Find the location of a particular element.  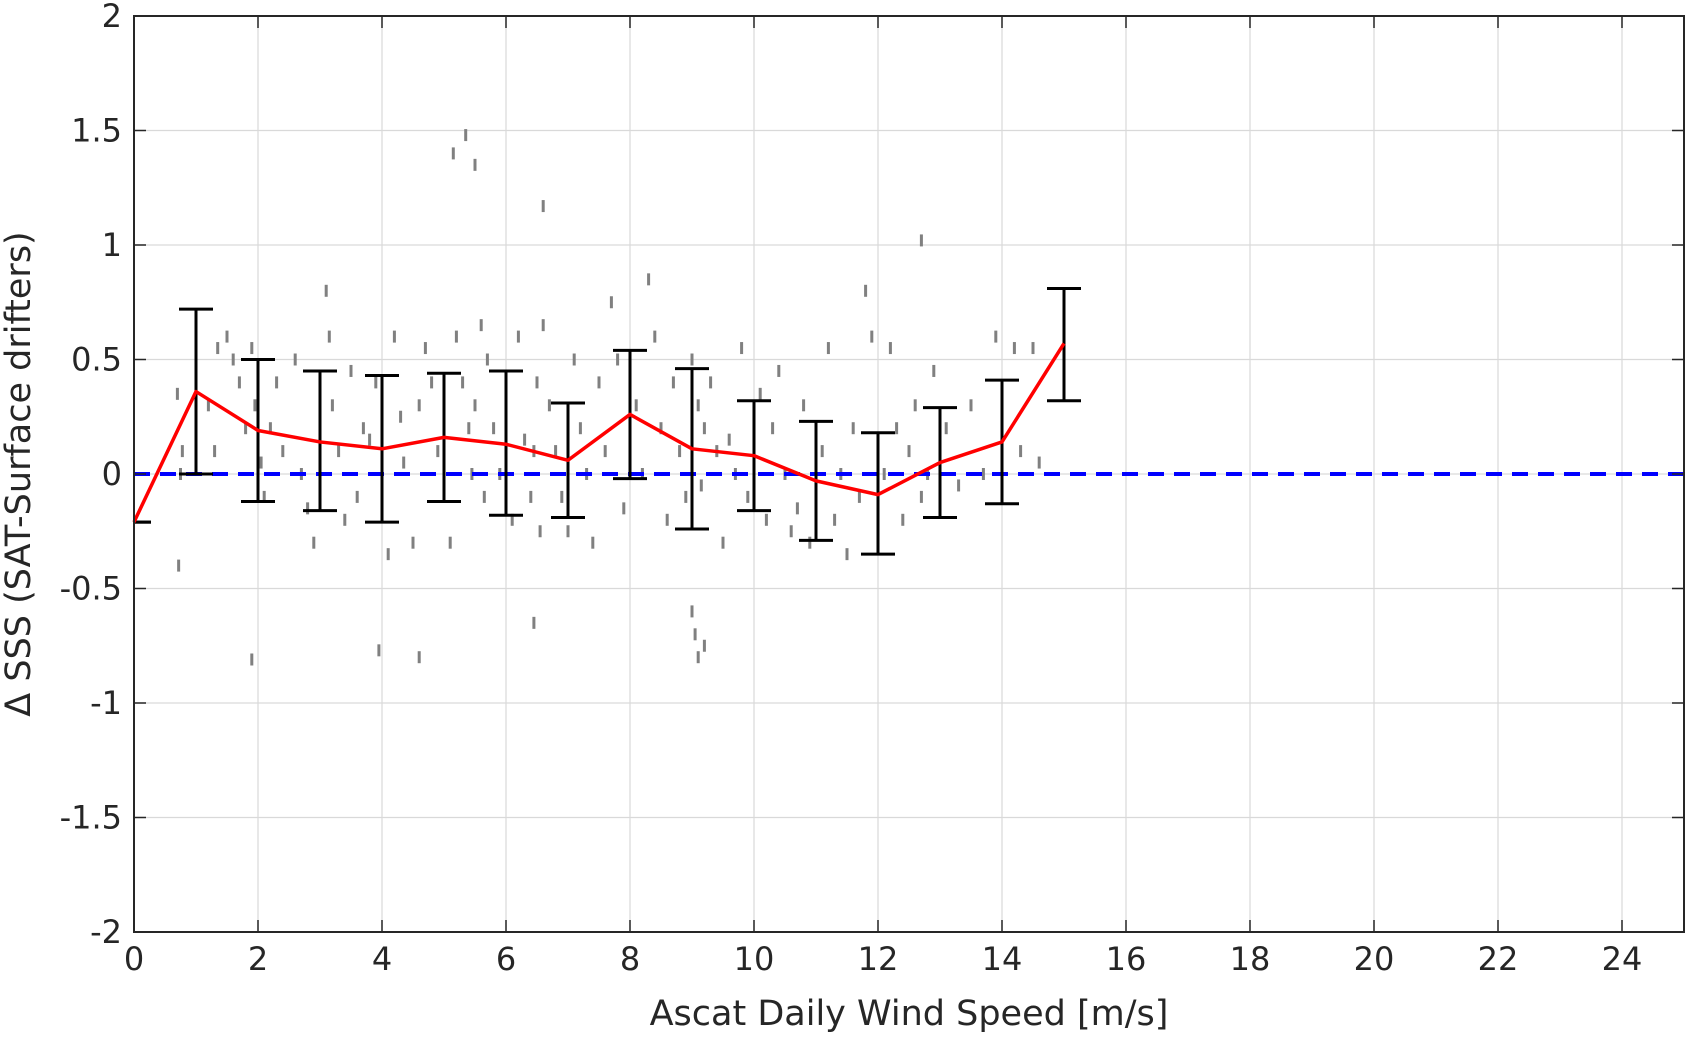

x-axis-label: Ascat Daily Wind Speed [m/s] is located at coordinates (909, 1014).